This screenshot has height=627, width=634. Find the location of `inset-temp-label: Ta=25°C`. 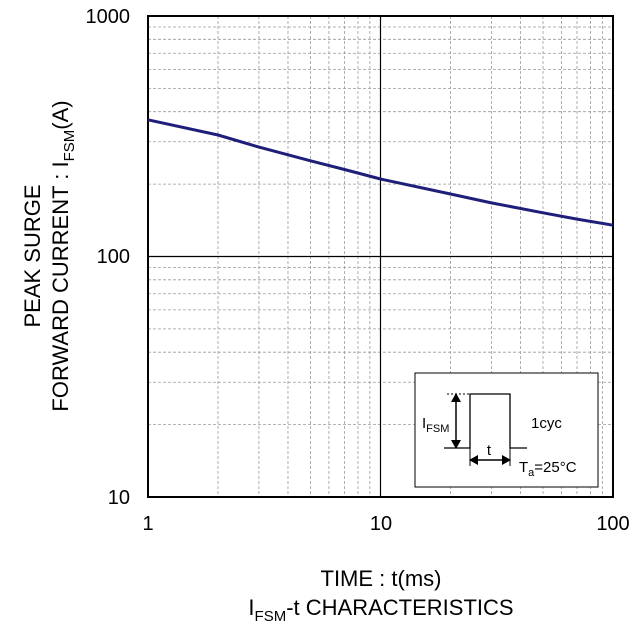

inset-temp-label: Ta=25°C is located at coordinates (548, 469).